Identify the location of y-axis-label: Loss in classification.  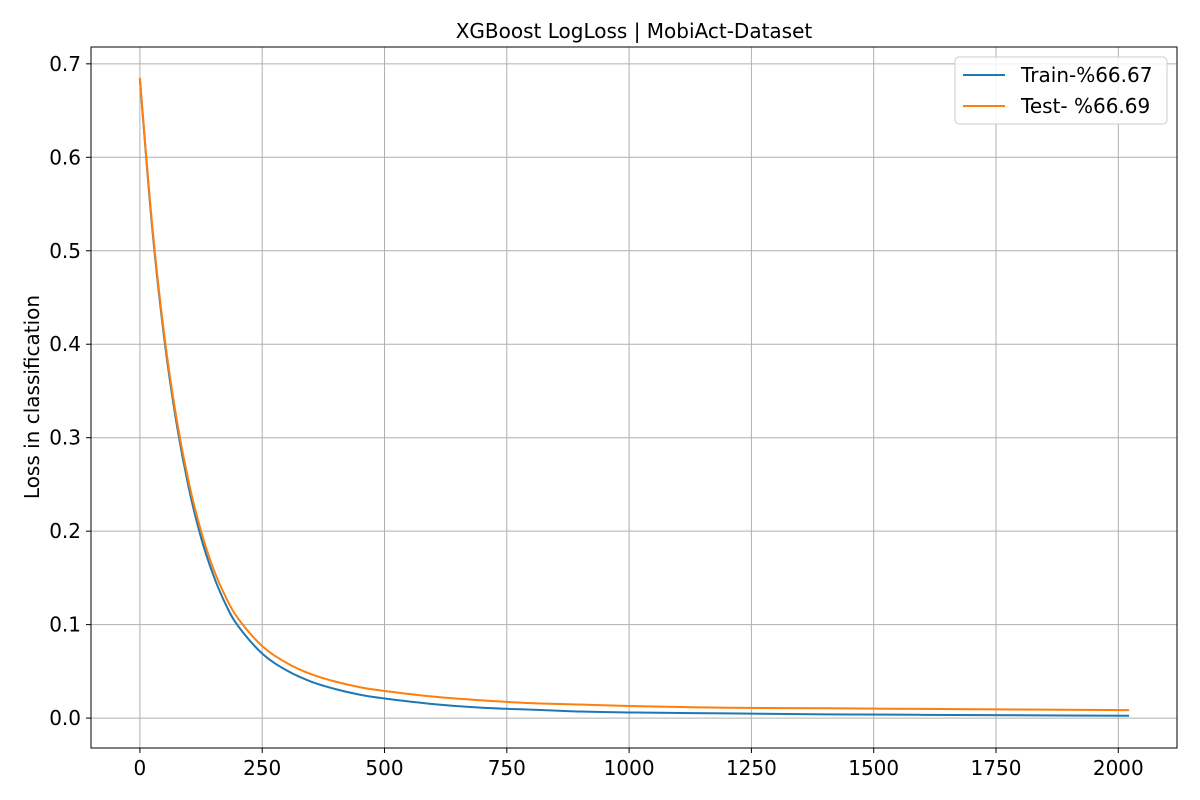
(32, 397).